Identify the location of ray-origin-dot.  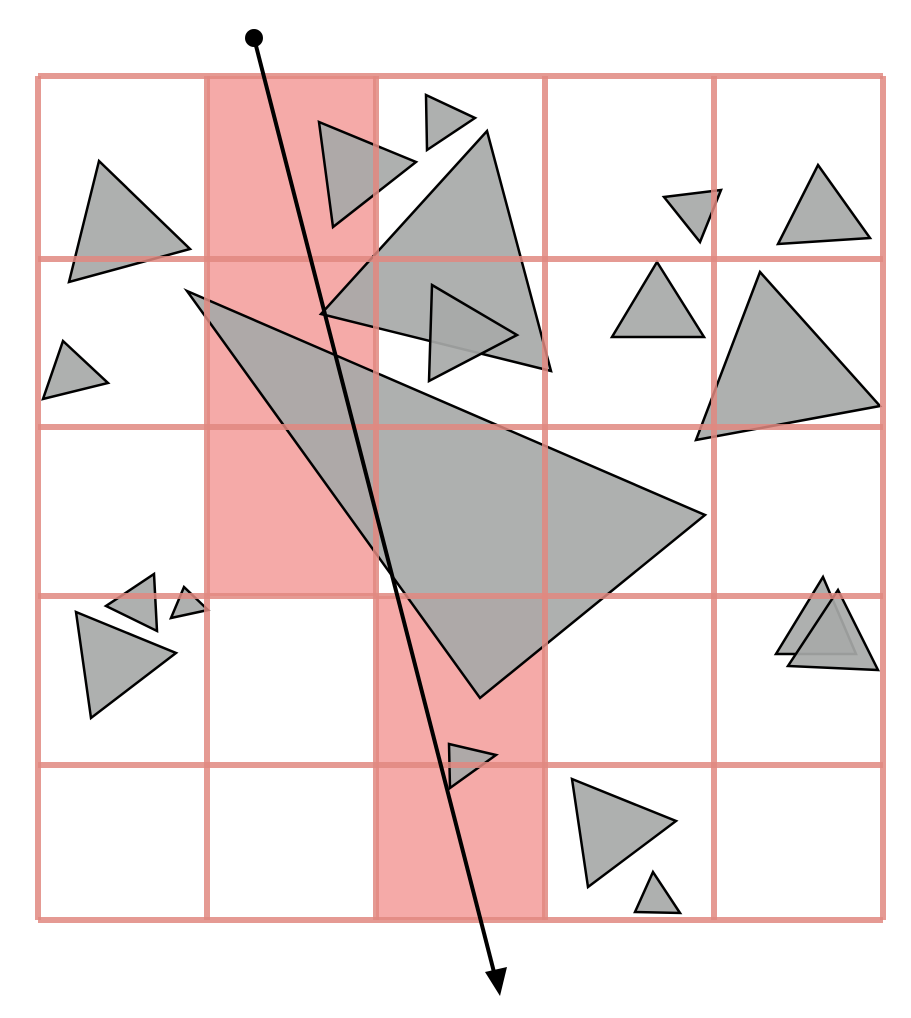
(254, 38).